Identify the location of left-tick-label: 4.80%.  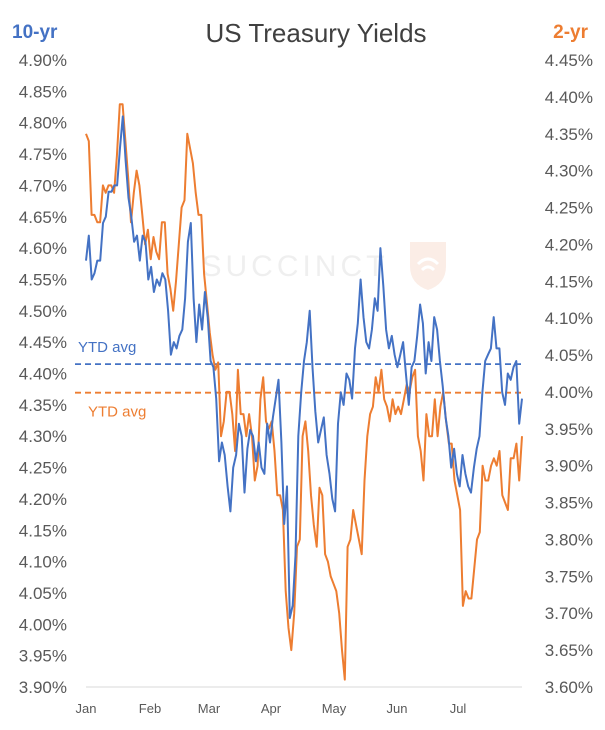
(43, 123).